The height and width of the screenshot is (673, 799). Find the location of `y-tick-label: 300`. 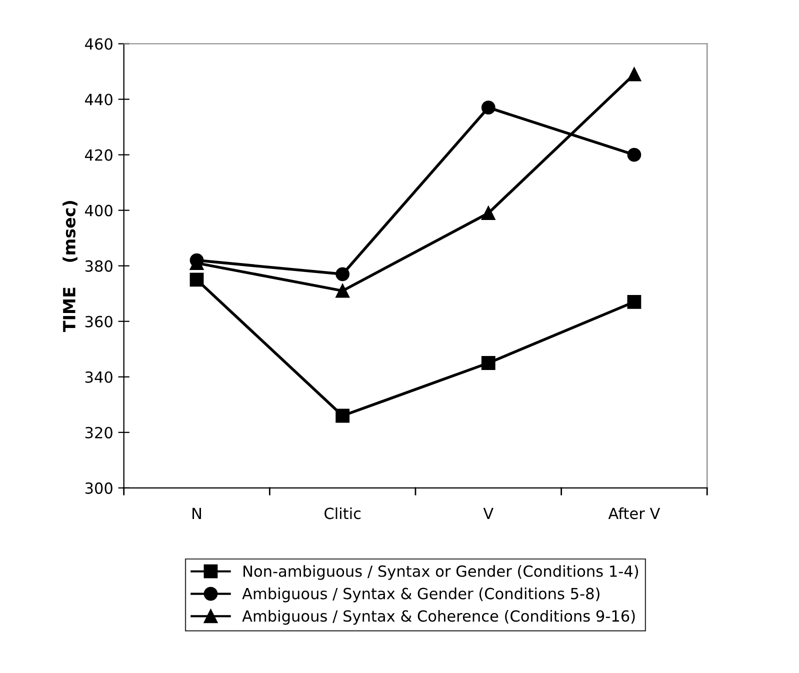

y-tick-label: 300 is located at coordinates (98, 488).